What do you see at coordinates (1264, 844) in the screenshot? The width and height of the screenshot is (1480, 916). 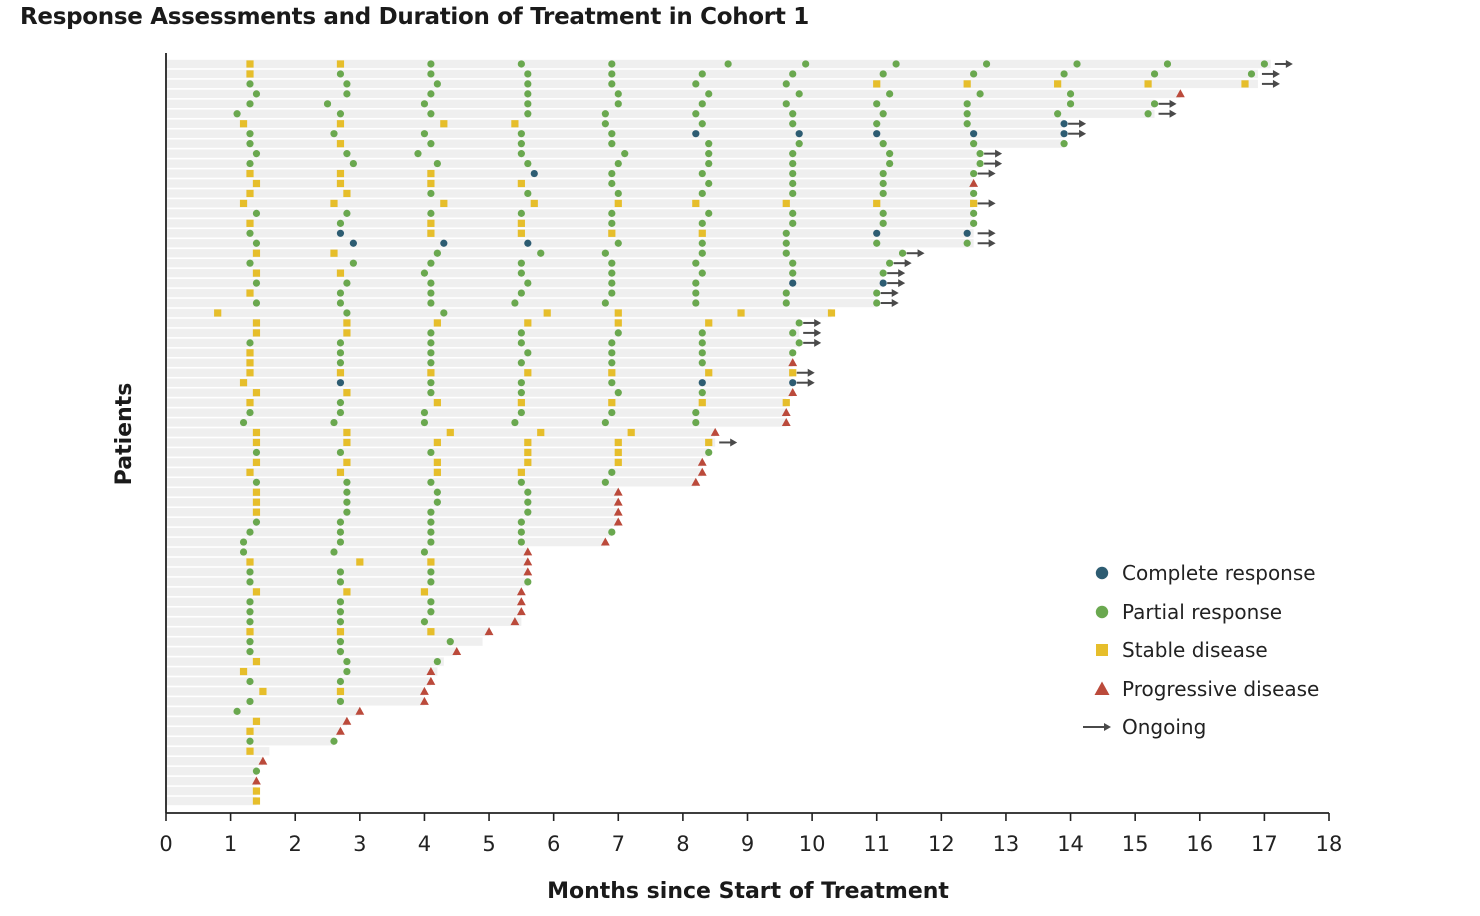 I see `x-tick-label: 17` at bounding box center [1264, 844].